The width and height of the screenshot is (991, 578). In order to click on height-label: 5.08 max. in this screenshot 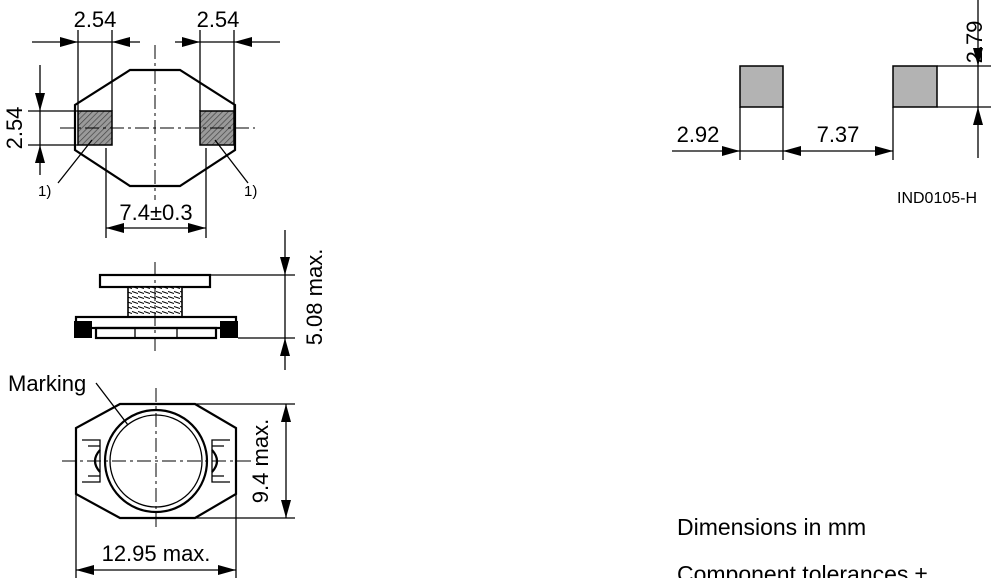, I will do `click(314, 297)`.